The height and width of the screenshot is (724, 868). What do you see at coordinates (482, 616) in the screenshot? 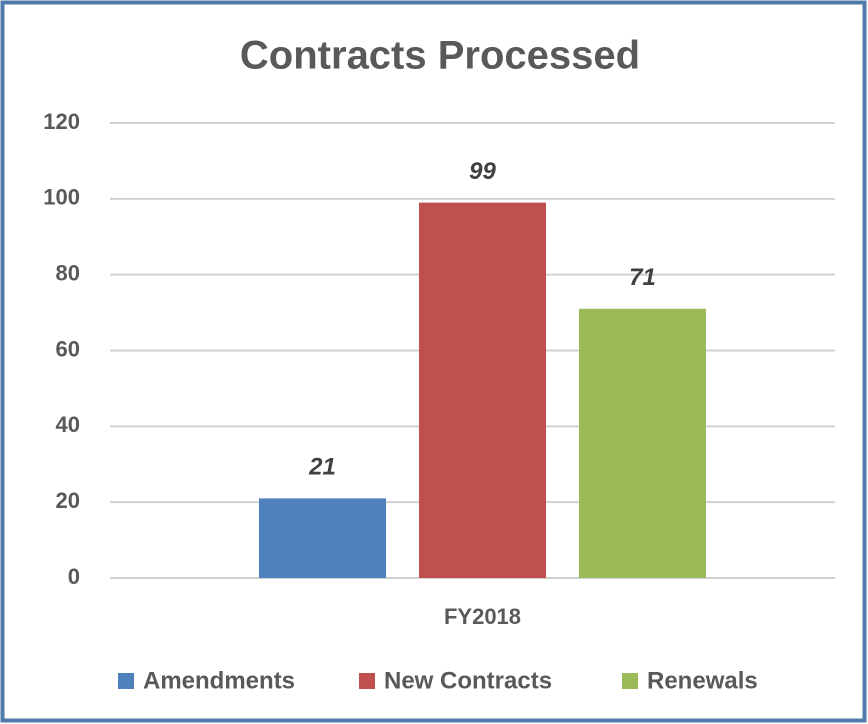
I see `x-tick-label: FY2018` at bounding box center [482, 616].